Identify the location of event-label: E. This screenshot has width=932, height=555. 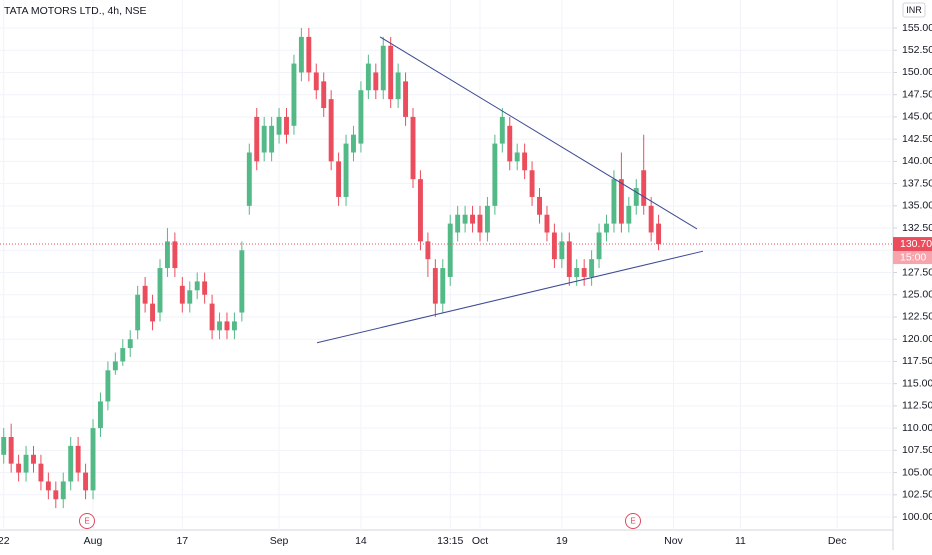
(86, 521).